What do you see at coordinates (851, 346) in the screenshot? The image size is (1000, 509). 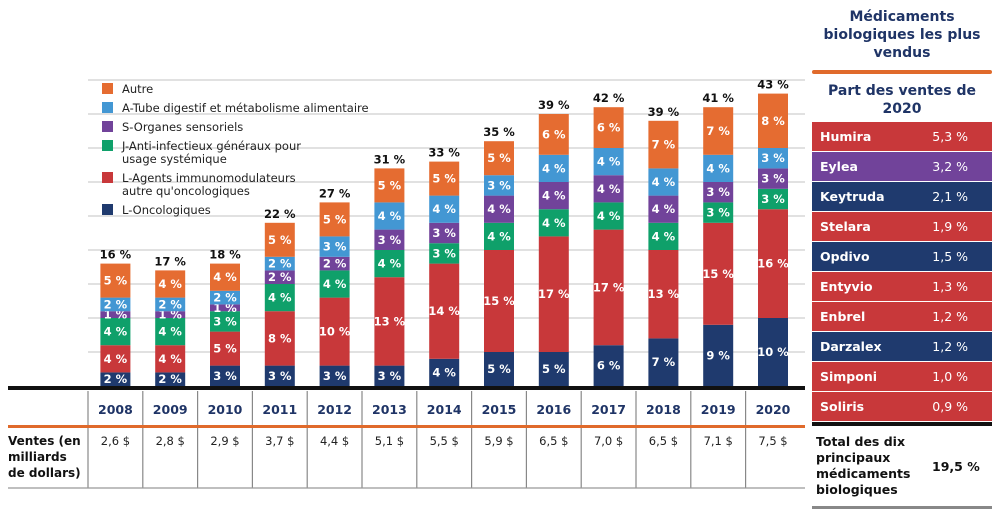 I see `drug-name: Darzalex` at bounding box center [851, 346].